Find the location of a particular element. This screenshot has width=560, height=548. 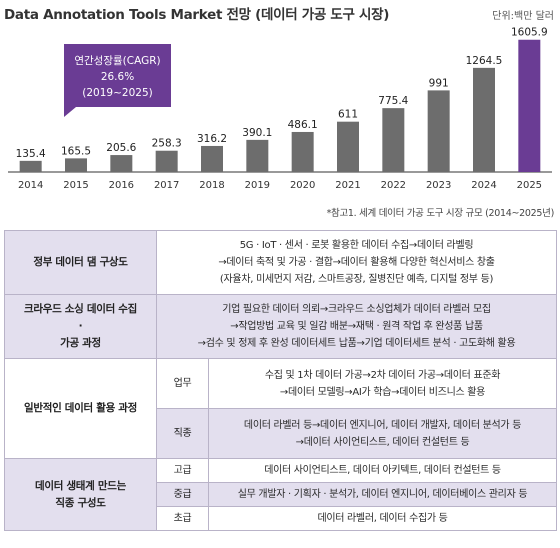

cagr-value: 26.6% is located at coordinates (117, 77).